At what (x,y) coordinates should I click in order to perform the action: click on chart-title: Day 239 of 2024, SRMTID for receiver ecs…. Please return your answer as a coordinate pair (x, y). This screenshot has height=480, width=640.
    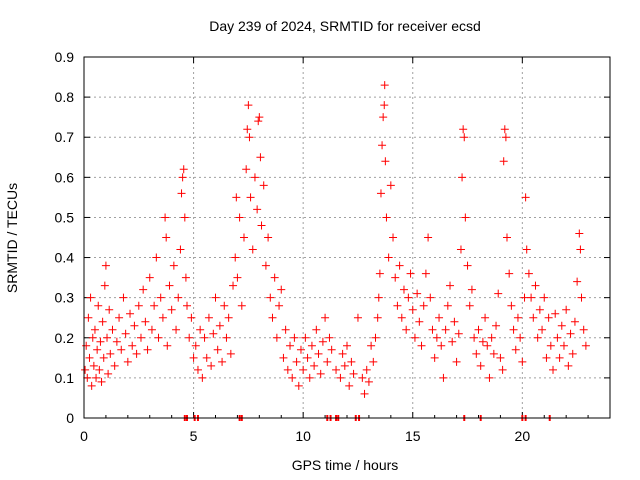
    Looking at the image, I should click on (345, 26).